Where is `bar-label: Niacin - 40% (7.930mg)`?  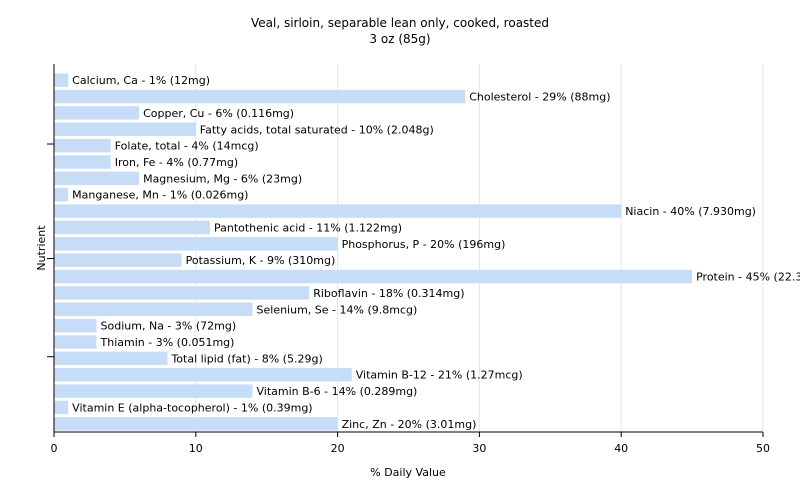
bar-label: Niacin - 40% (7.930mg) is located at coordinates (690, 211).